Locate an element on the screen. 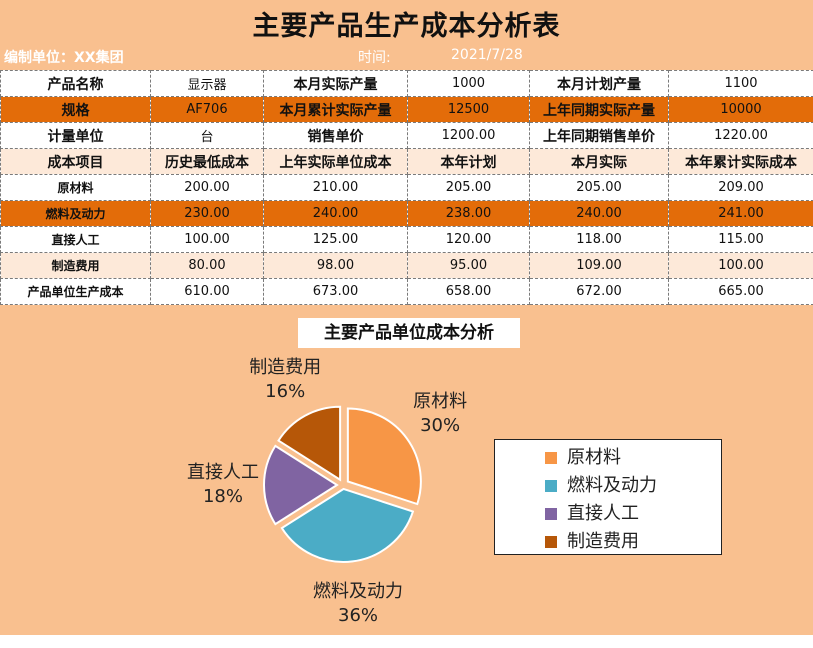 The width and height of the screenshot is (813, 648). pie-label-percent: 16% is located at coordinates (285, 391).